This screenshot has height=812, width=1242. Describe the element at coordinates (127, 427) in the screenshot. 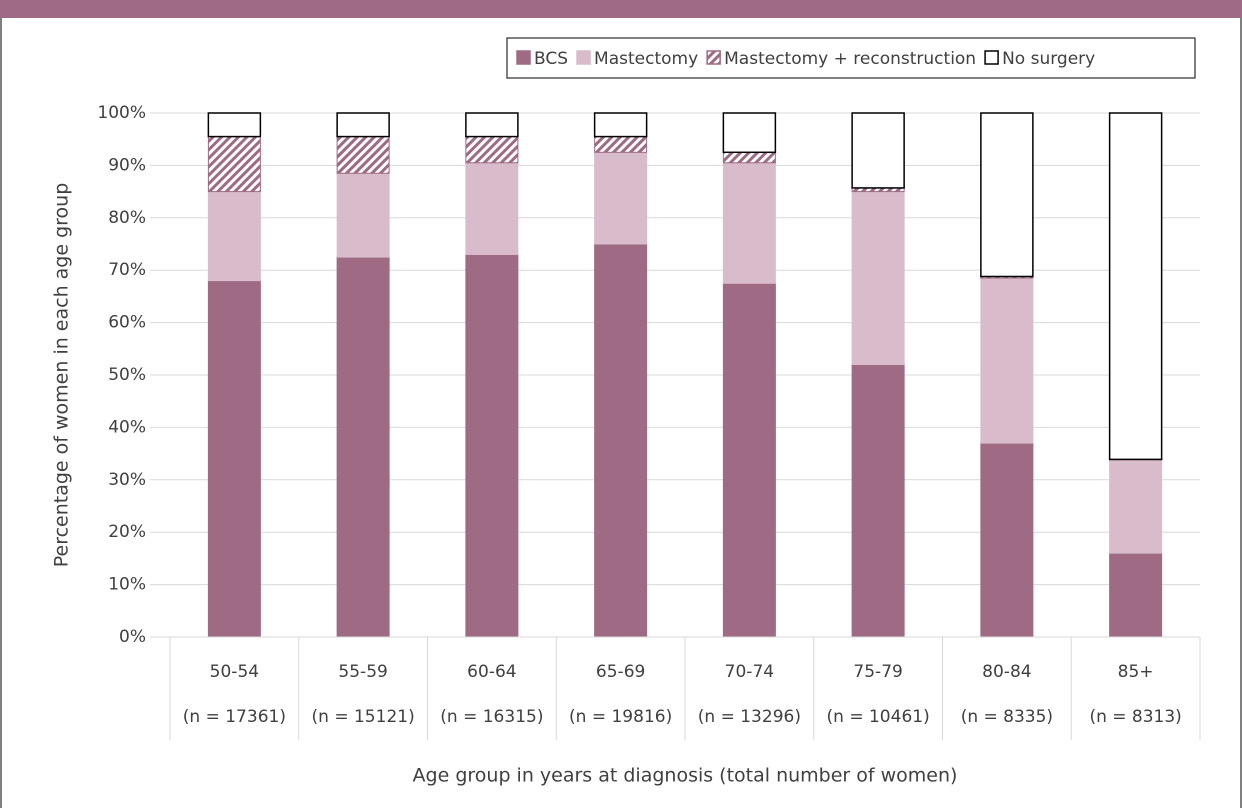

I see `y-tick-label: 40%` at that location.